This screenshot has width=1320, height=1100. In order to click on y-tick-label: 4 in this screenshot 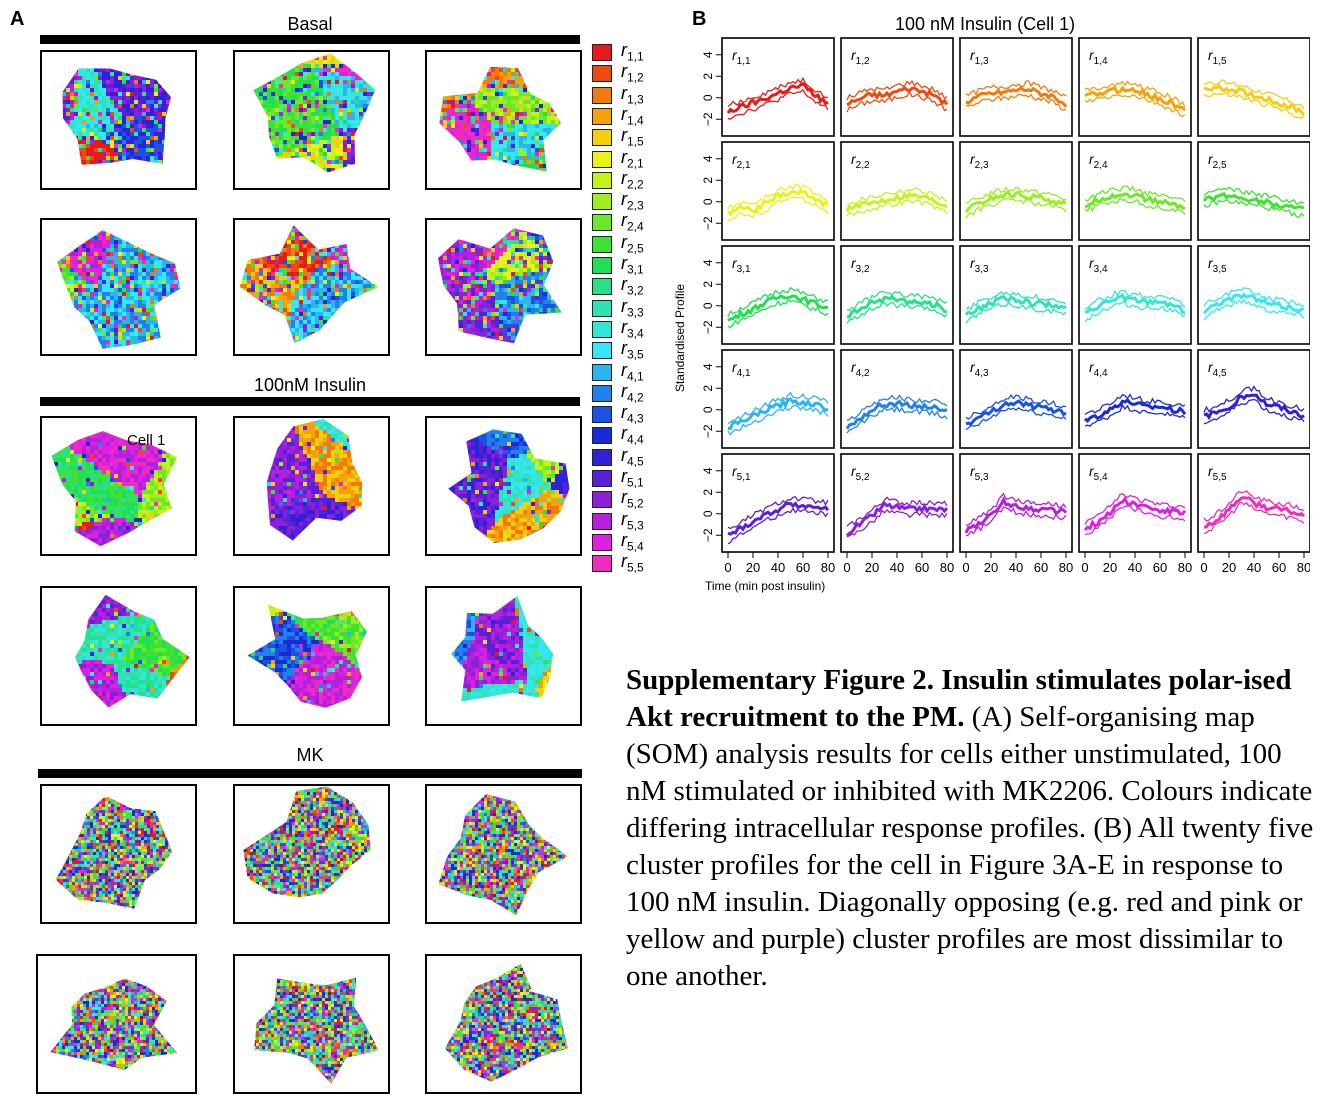, I will do `click(708, 470)`.